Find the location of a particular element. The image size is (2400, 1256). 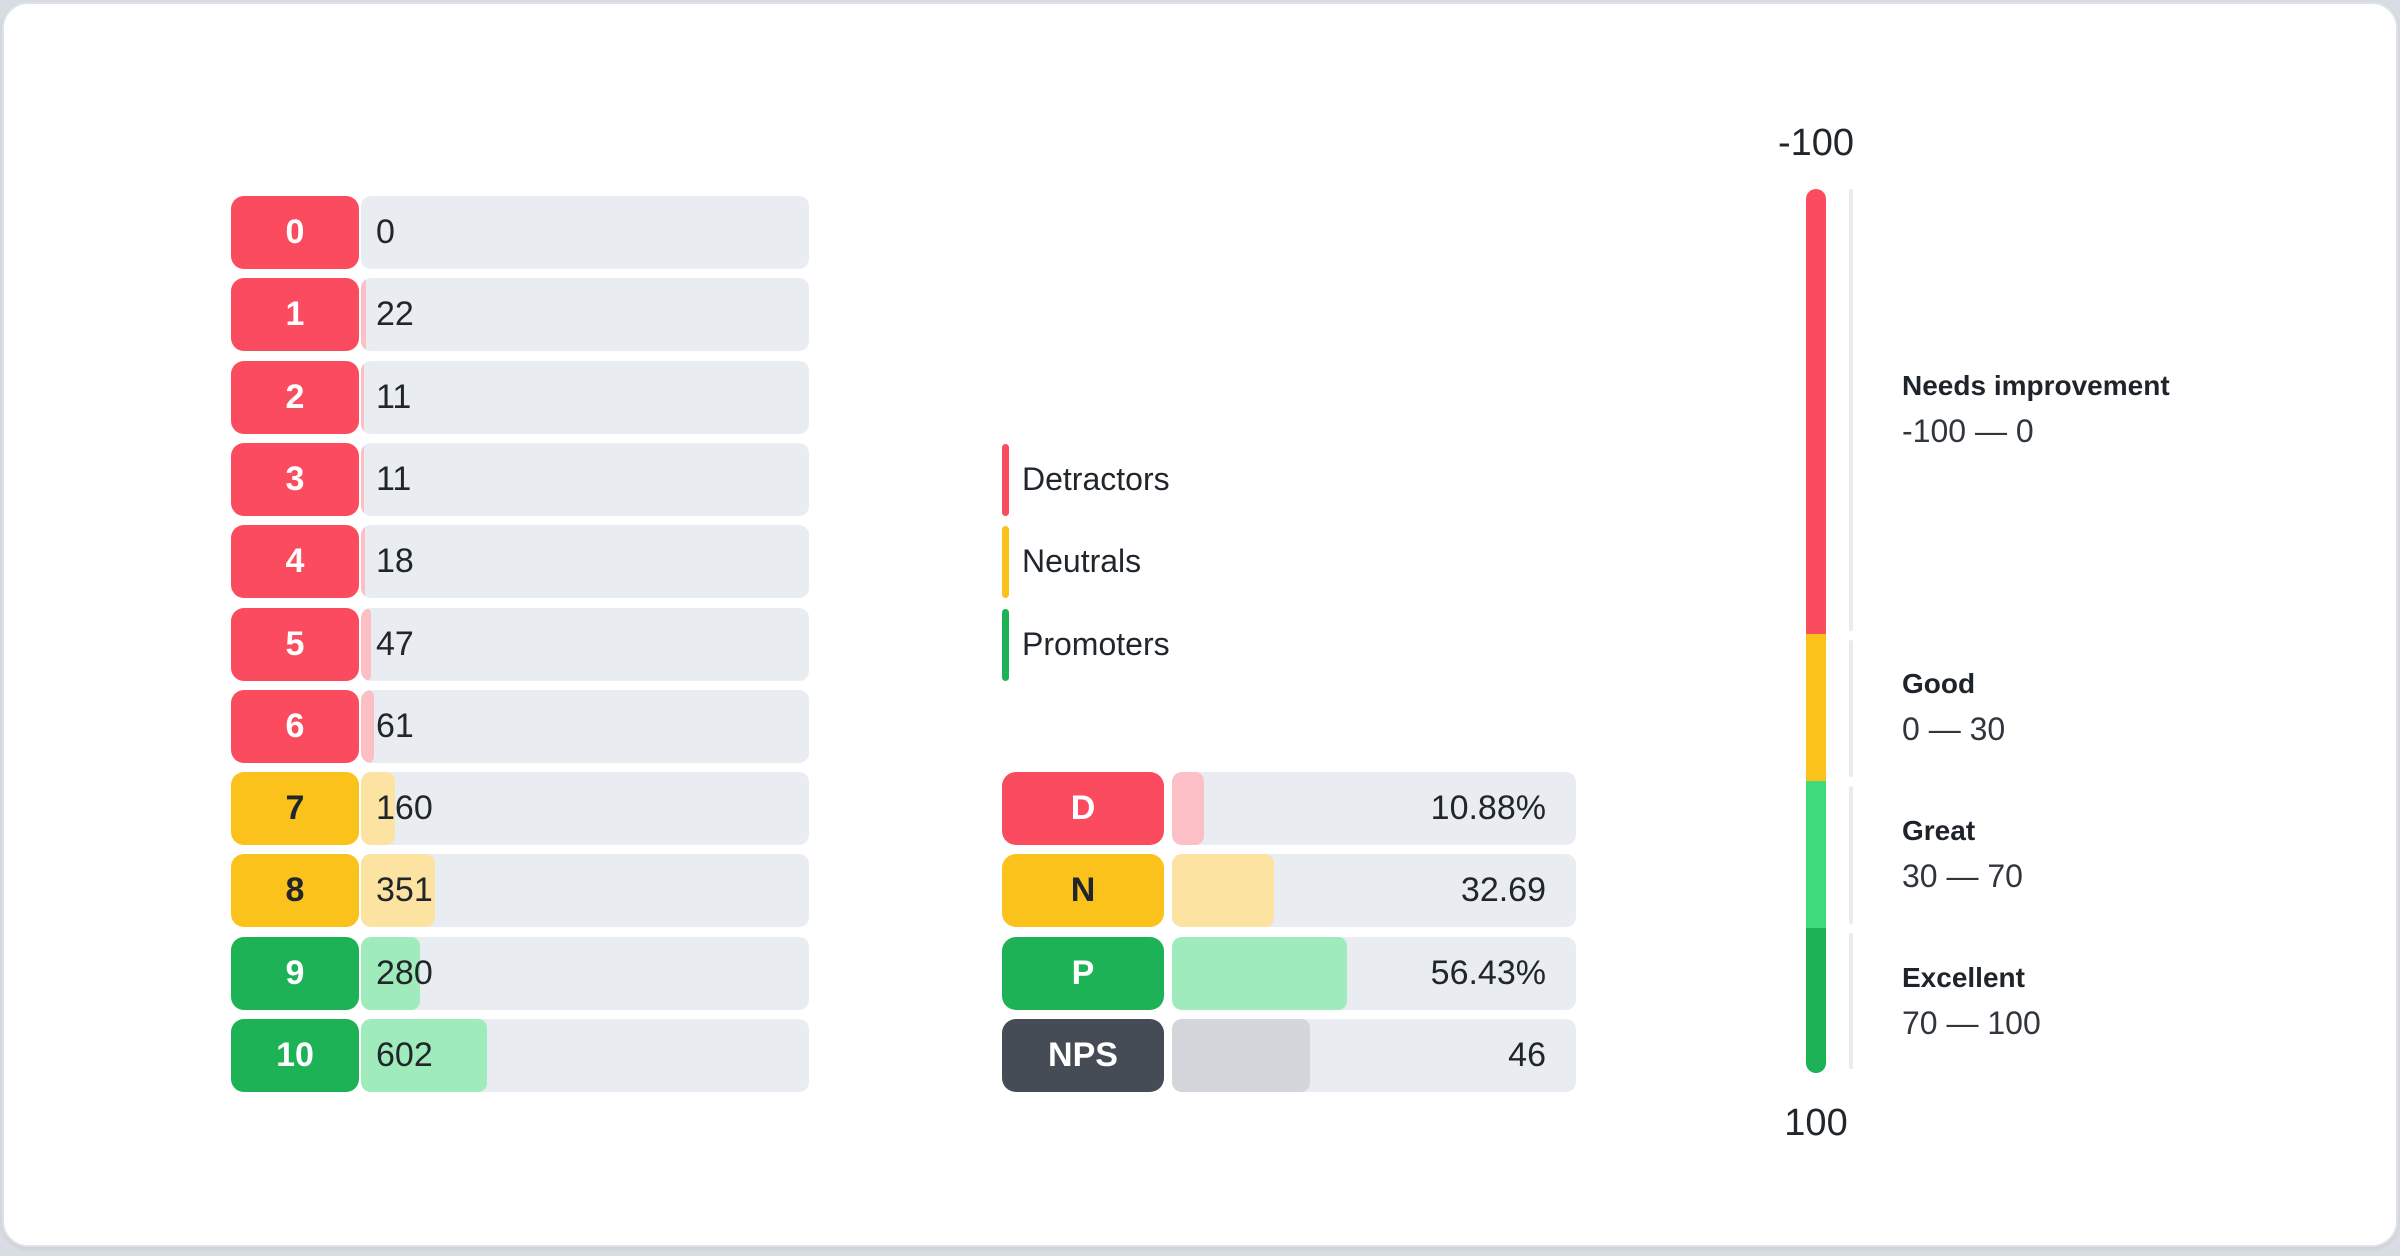

summary-bar-track: 56.43% is located at coordinates (1374, 973).